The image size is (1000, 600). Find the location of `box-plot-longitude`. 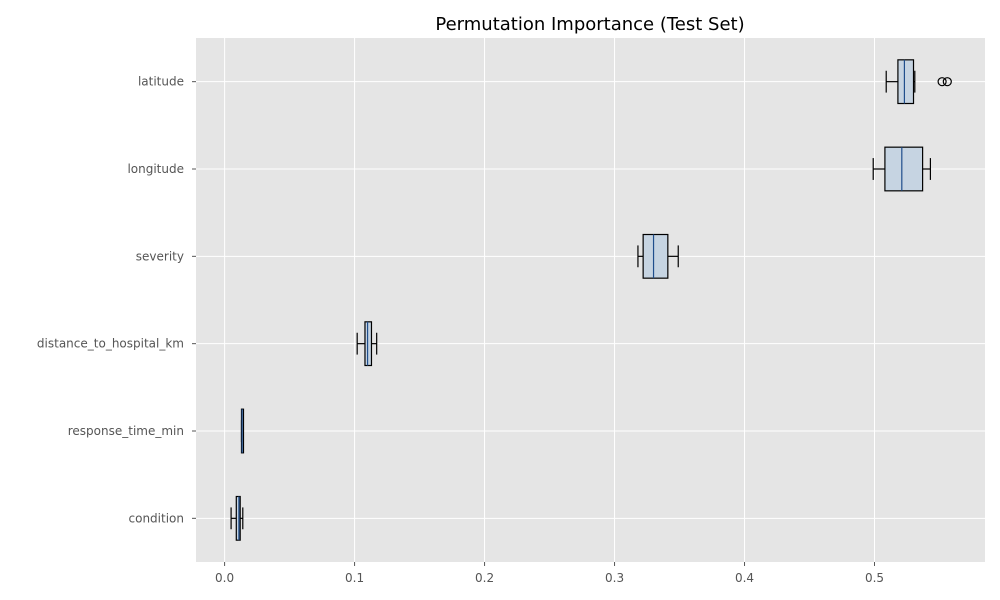

box-plot-longitude is located at coordinates (902, 169).